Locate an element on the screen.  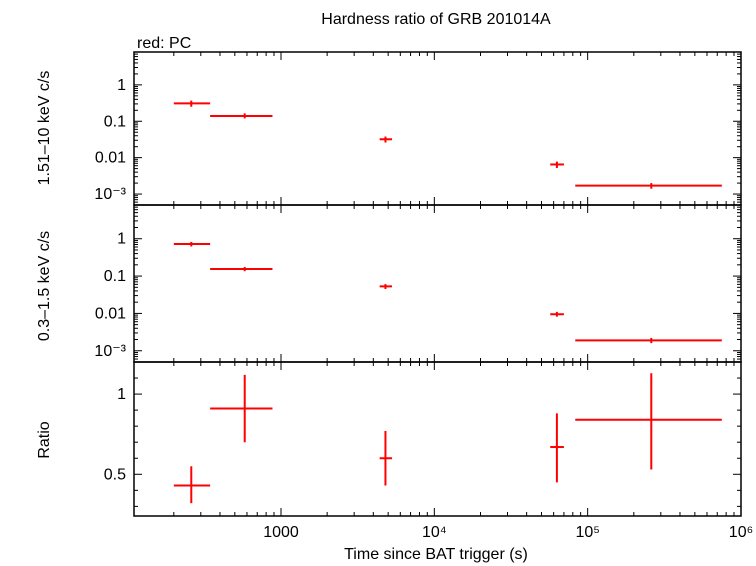
y-tick-label-bottom: 0.5 is located at coordinates (115, 474).